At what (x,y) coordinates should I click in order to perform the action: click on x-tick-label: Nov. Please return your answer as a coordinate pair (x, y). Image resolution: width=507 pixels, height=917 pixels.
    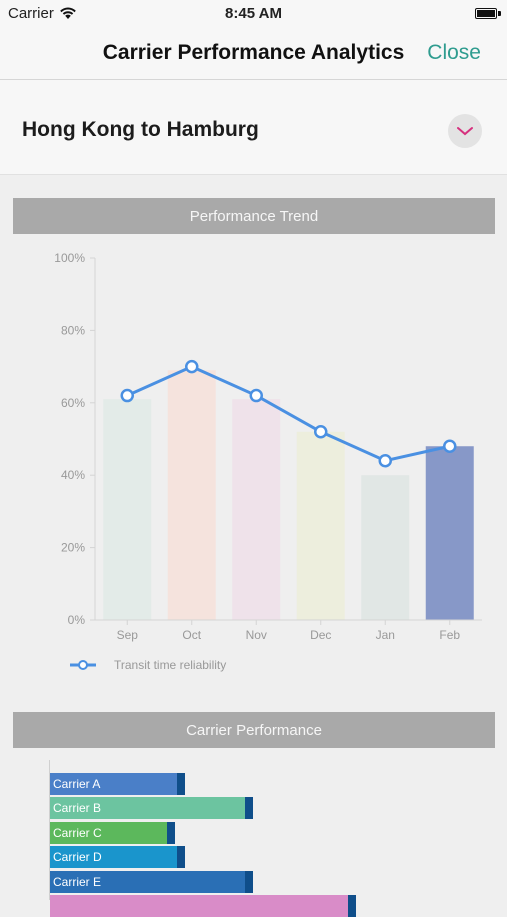
    Looking at the image, I should click on (256, 635).